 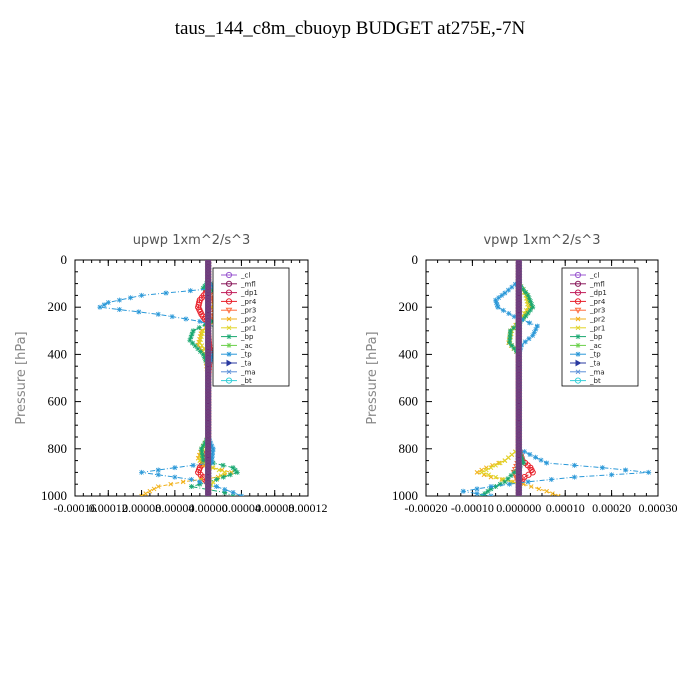 What do you see at coordinates (507, 378) in the screenshot?
I see `series-bp` at bounding box center [507, 378].